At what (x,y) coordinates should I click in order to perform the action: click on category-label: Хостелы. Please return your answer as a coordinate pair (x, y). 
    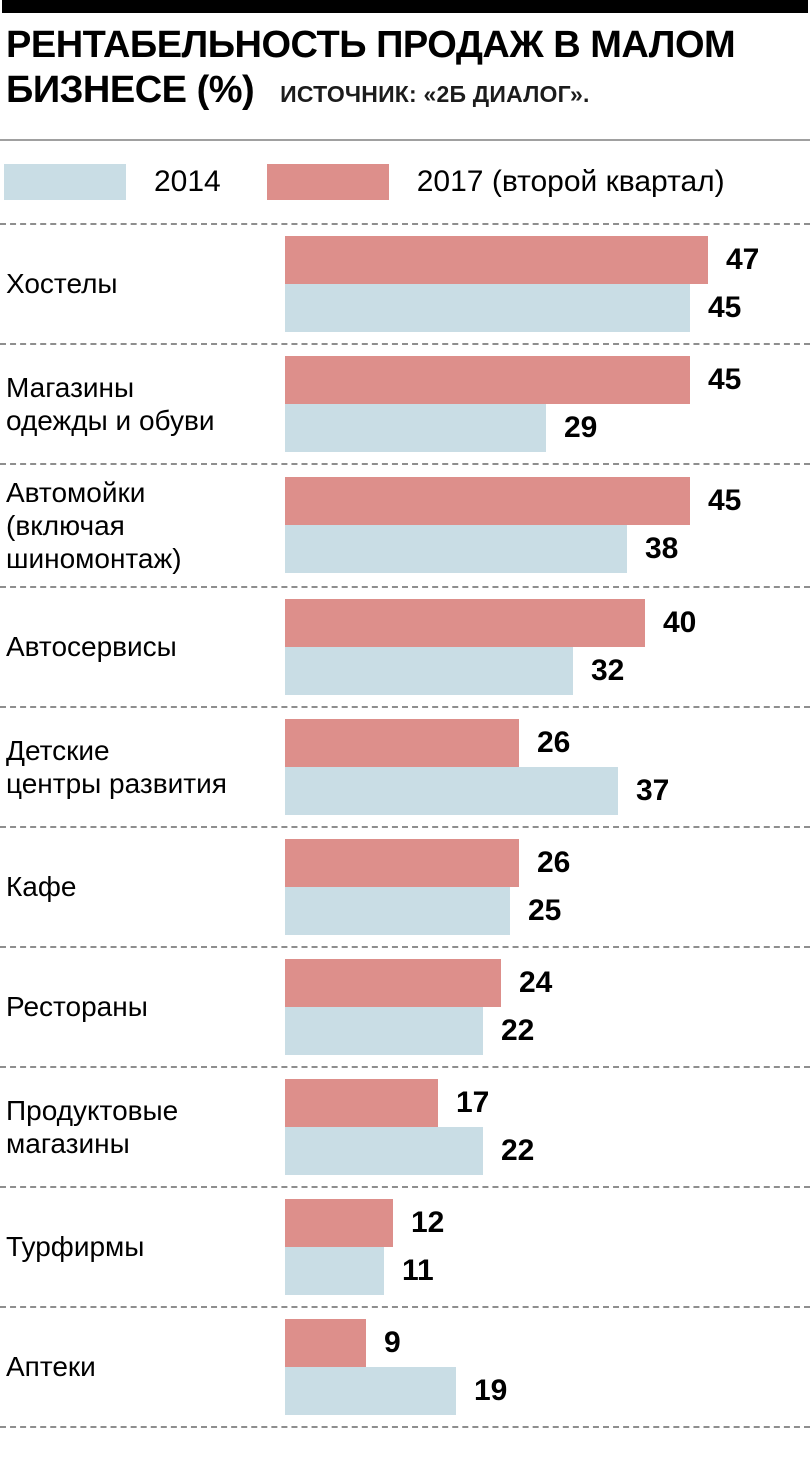
    Looking at the image, I should click on (62, 284).